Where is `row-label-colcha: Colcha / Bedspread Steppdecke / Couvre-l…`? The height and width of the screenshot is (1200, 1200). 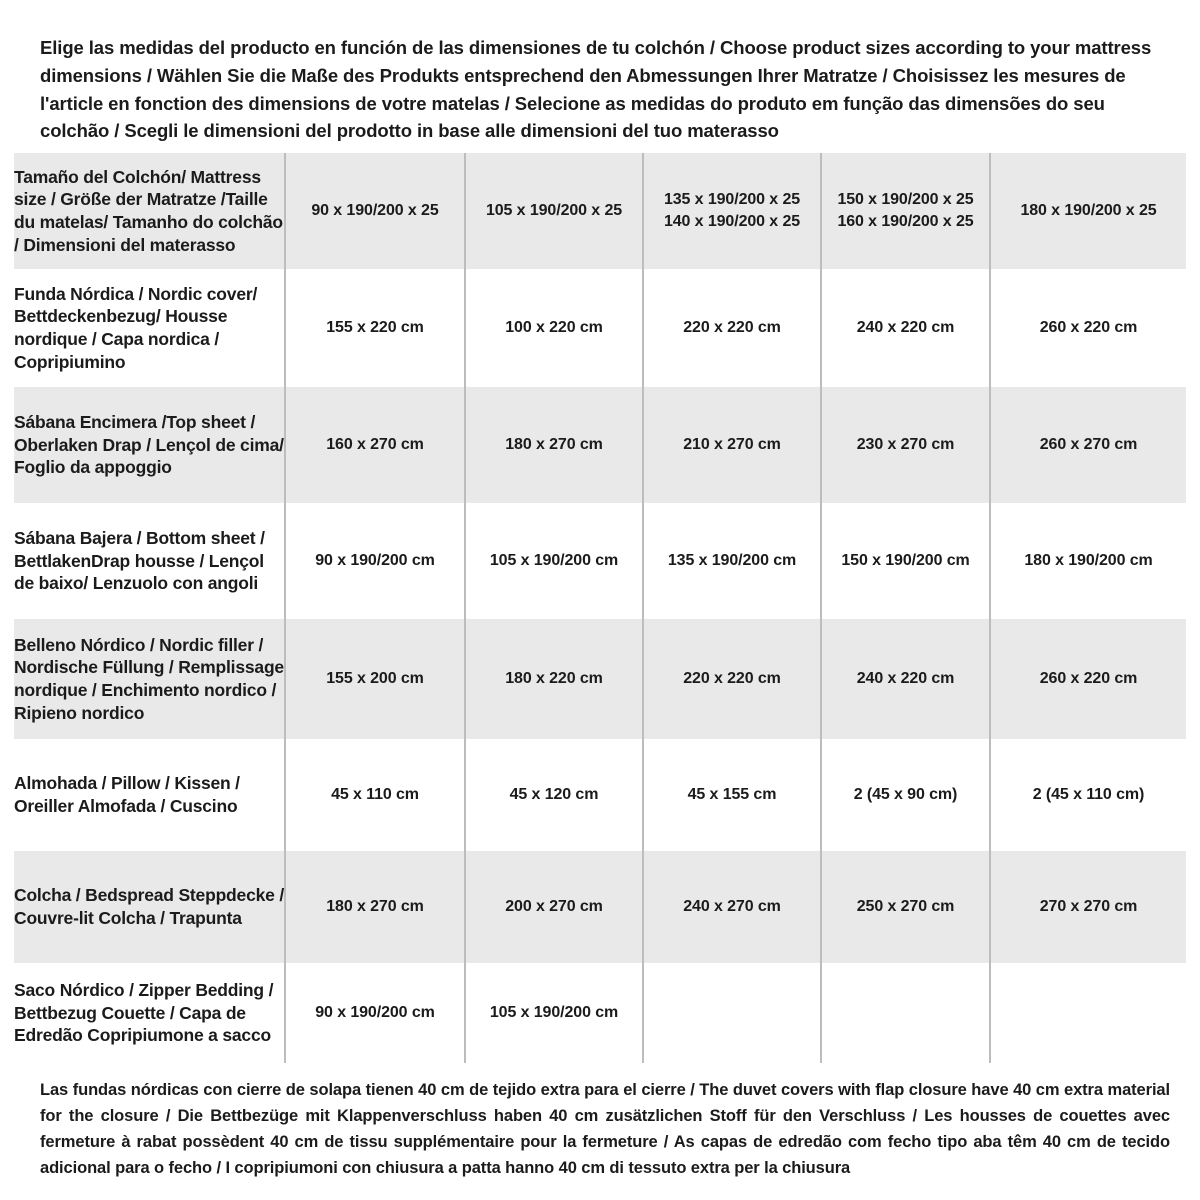
row-label-colcha: Colcha / Bedspread Steppdecke / Couvre-l… is located at coordinates (150, 907).